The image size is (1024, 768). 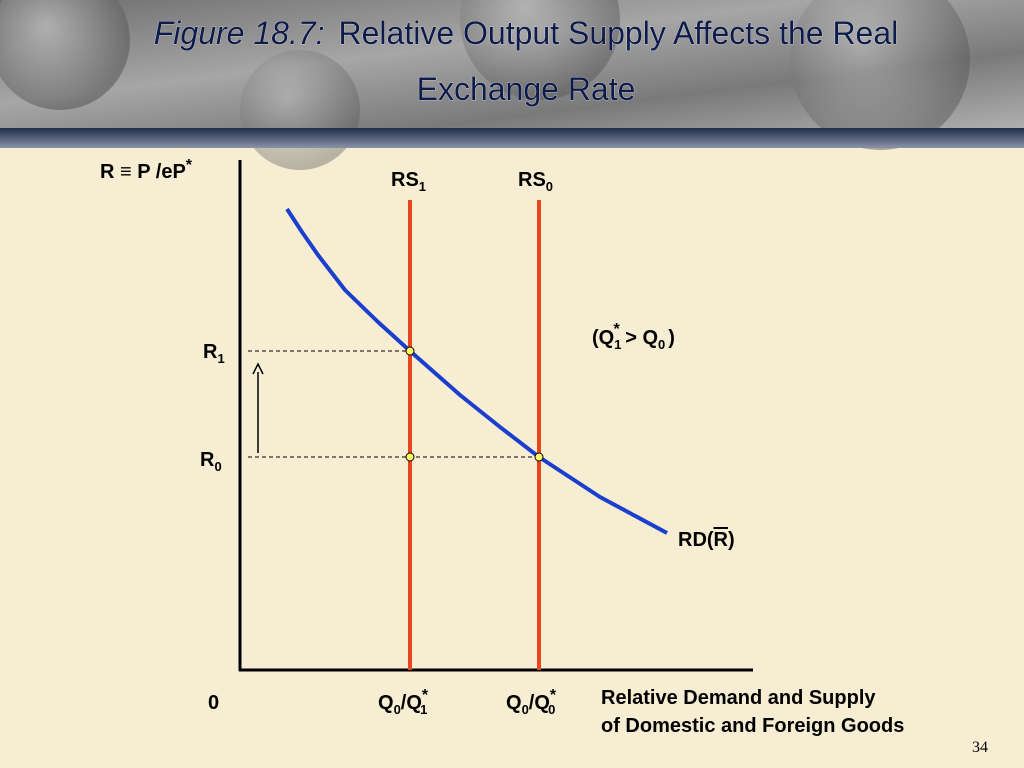 What do you see at coordinates (239, 33) in the screenshot?
I see `figure-number: Figure 18.7:` at bounding box center [239, 33].